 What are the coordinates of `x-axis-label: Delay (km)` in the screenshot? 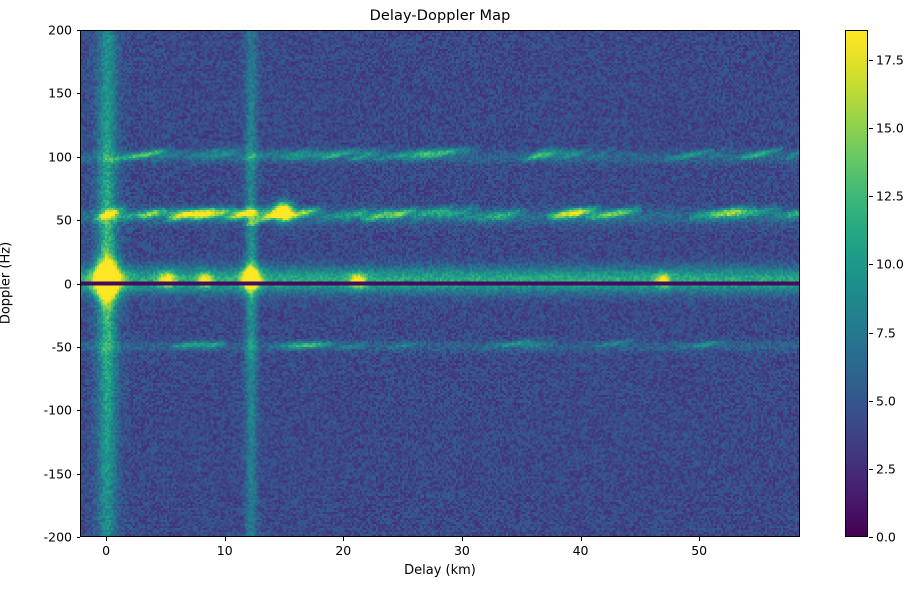 It's located at (440, 570).